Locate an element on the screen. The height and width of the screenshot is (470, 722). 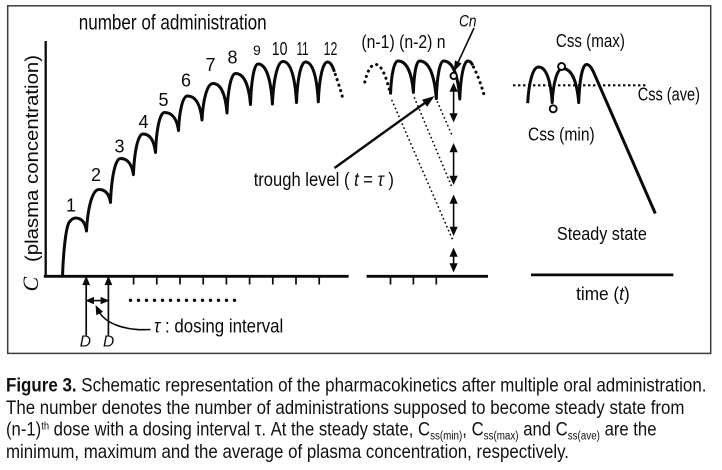
svg-text: 6 is located at coordinates (186, 81).